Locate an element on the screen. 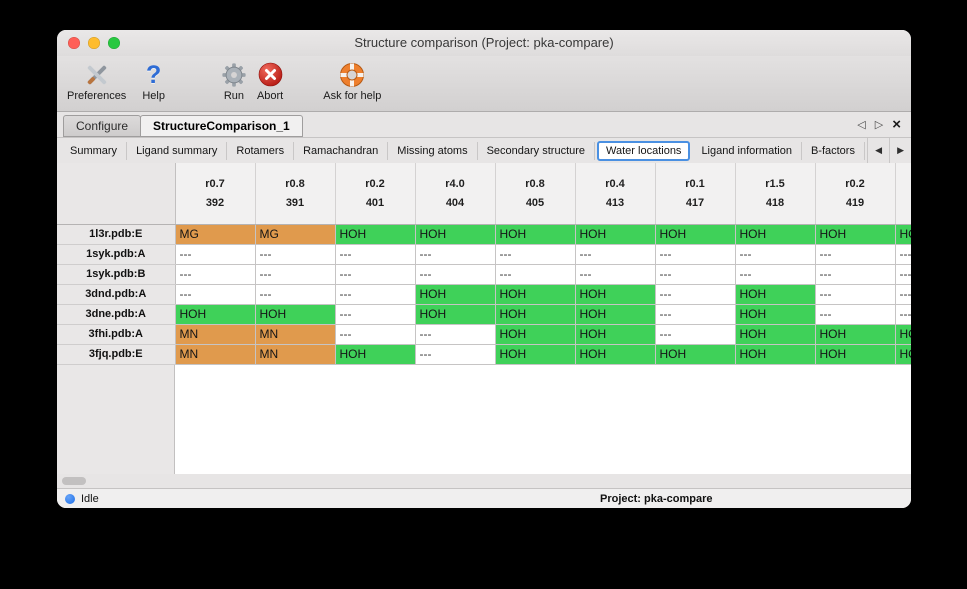  tab-close-icon: × is located at coordinates (896, 124).